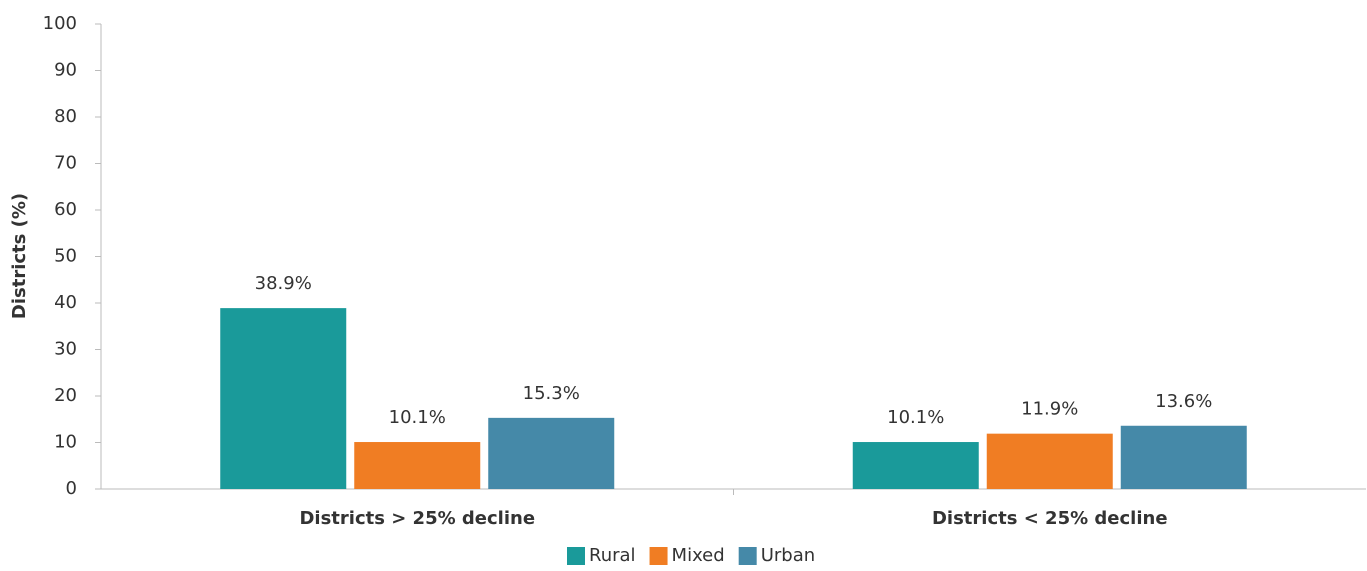 The width and height of the screenshot is (1367, 571). I want to click on y-tick-label: 20, so click(65, 395).